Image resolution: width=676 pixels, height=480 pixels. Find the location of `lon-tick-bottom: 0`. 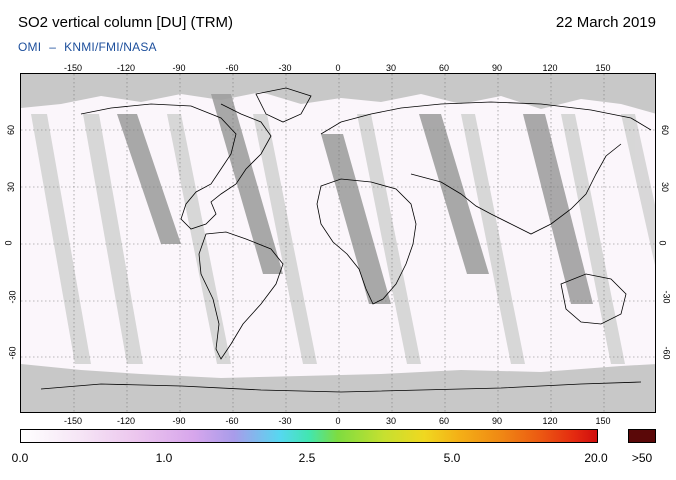

lon-tick-bottom: 0 is located at coordinates (338, 421).